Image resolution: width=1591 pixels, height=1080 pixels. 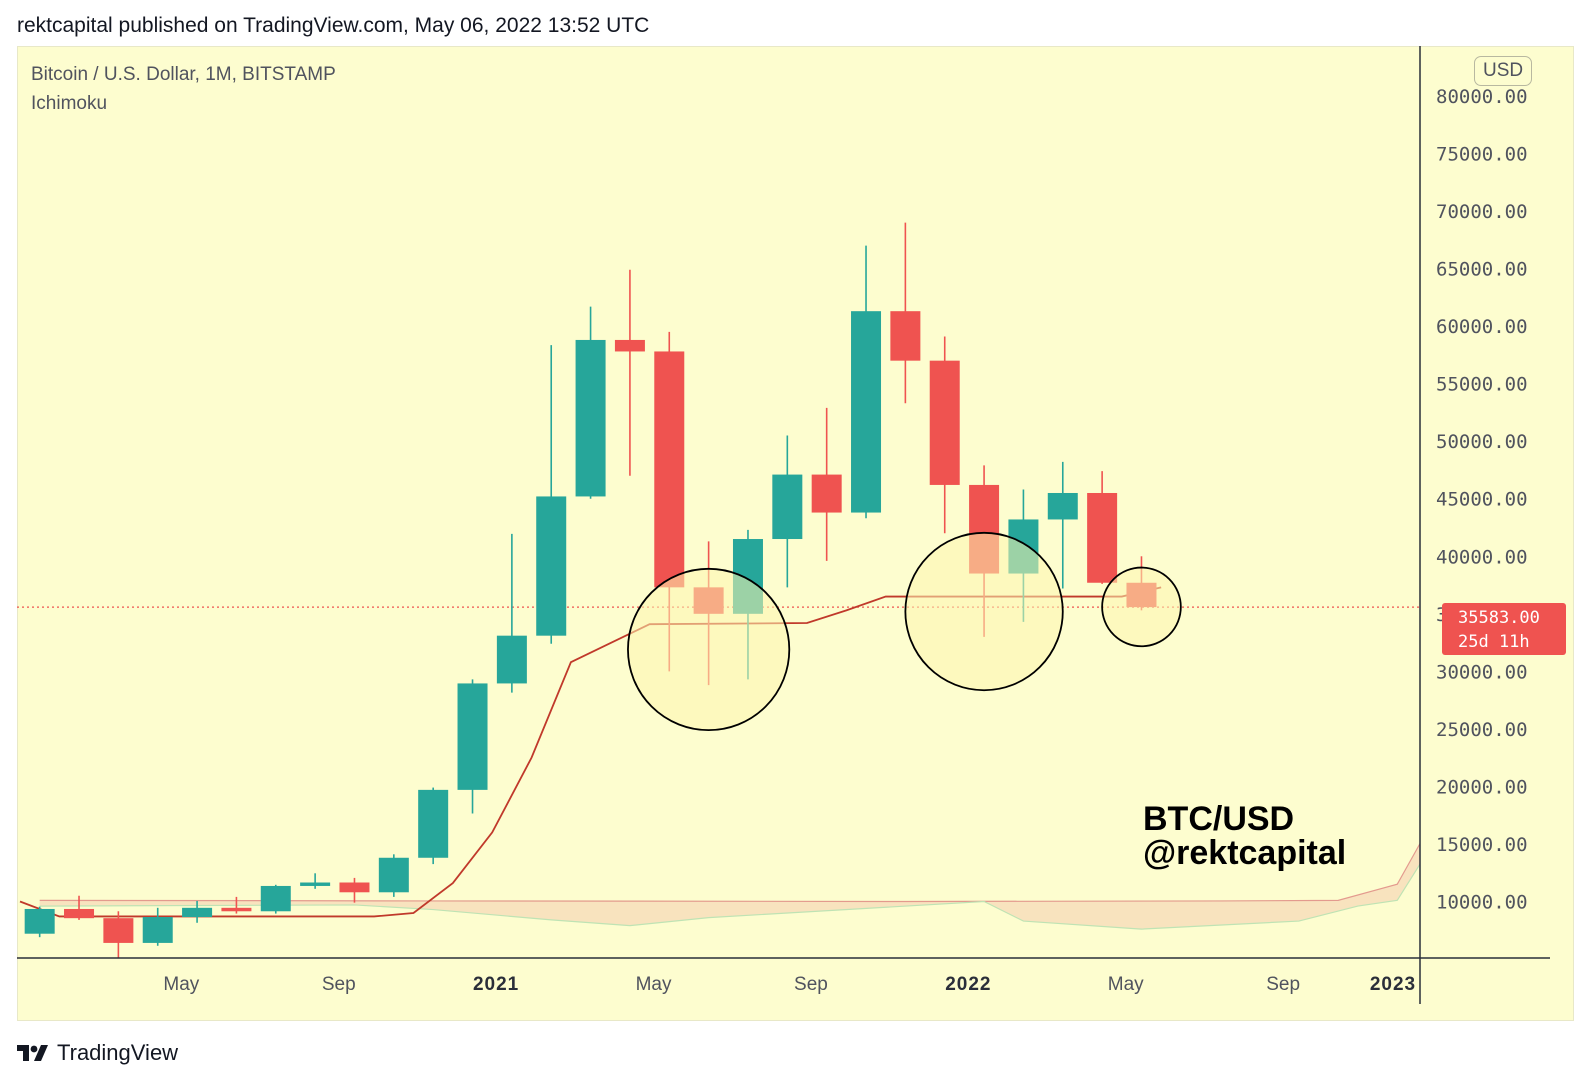 I want to click on last-price-value: 35583.00, so click(x=1499, y=618).